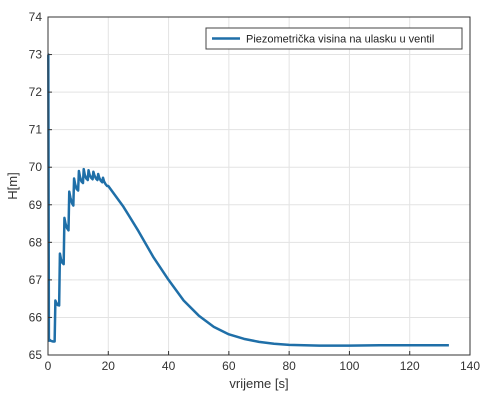  What do you see at coordinates (36, 167) in the screenshot?
I see `y-tick-label: 70` at bounding box center [36, 167].